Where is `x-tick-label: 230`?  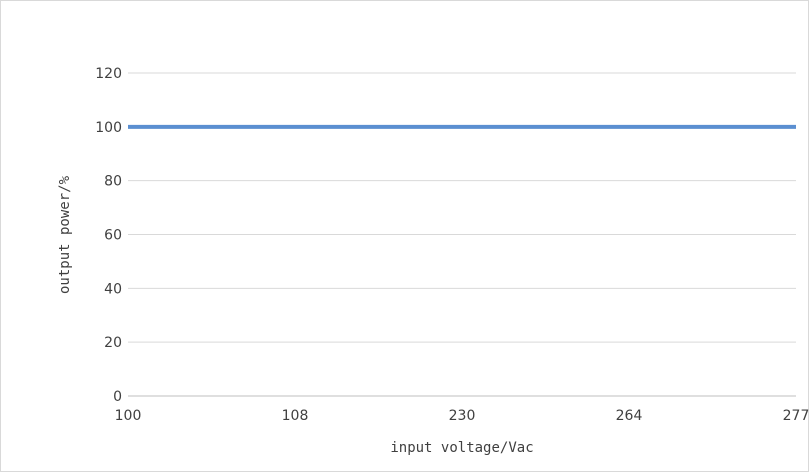 x-tick-label: 230 is located at coordinates (462, 416).